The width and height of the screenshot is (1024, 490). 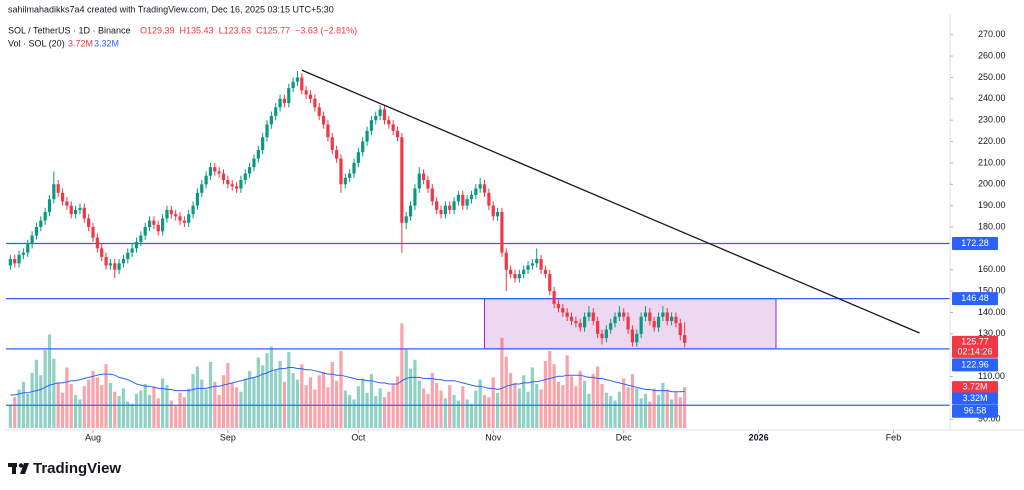 What do you see at coordinates (992, 226) in the screenshot?
I see `y-tick-label: 180.00` at bounding box center [992, 226].